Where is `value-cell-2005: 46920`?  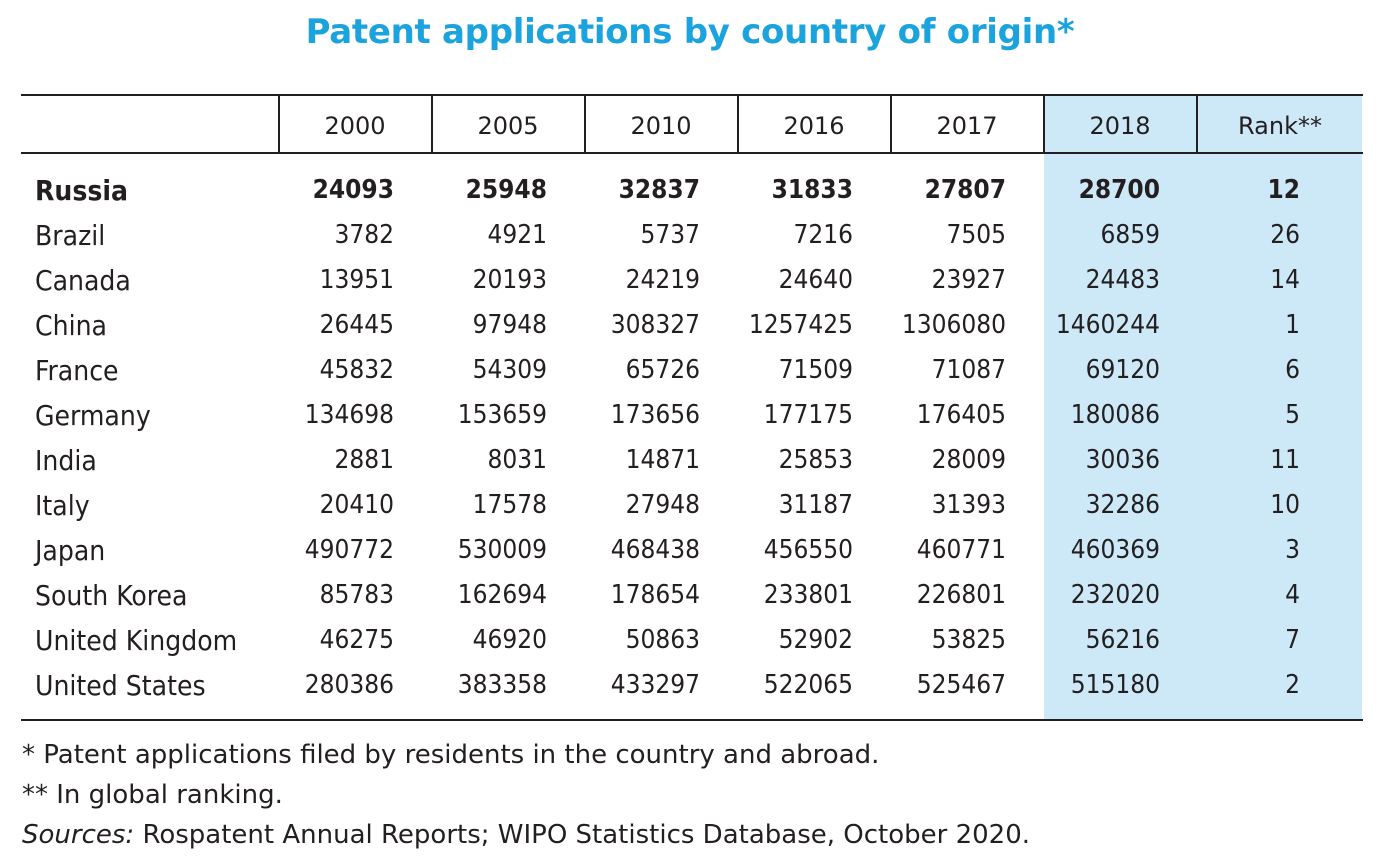 value-cell-2005: 46920 is located at coordinates (509, 640).